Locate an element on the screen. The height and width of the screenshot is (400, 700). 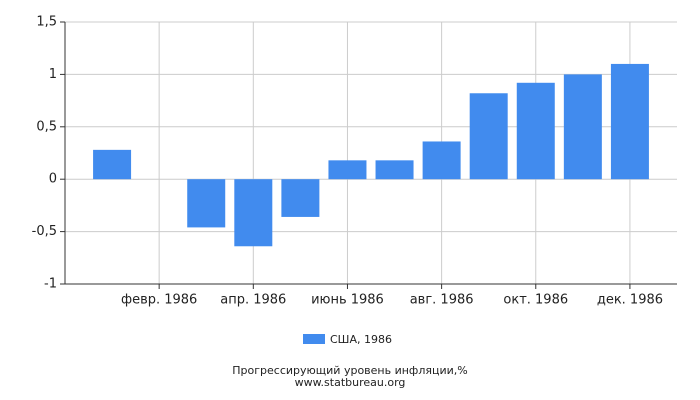
x-tick-label: апр. 1986 is located at coordinates (253, 300).